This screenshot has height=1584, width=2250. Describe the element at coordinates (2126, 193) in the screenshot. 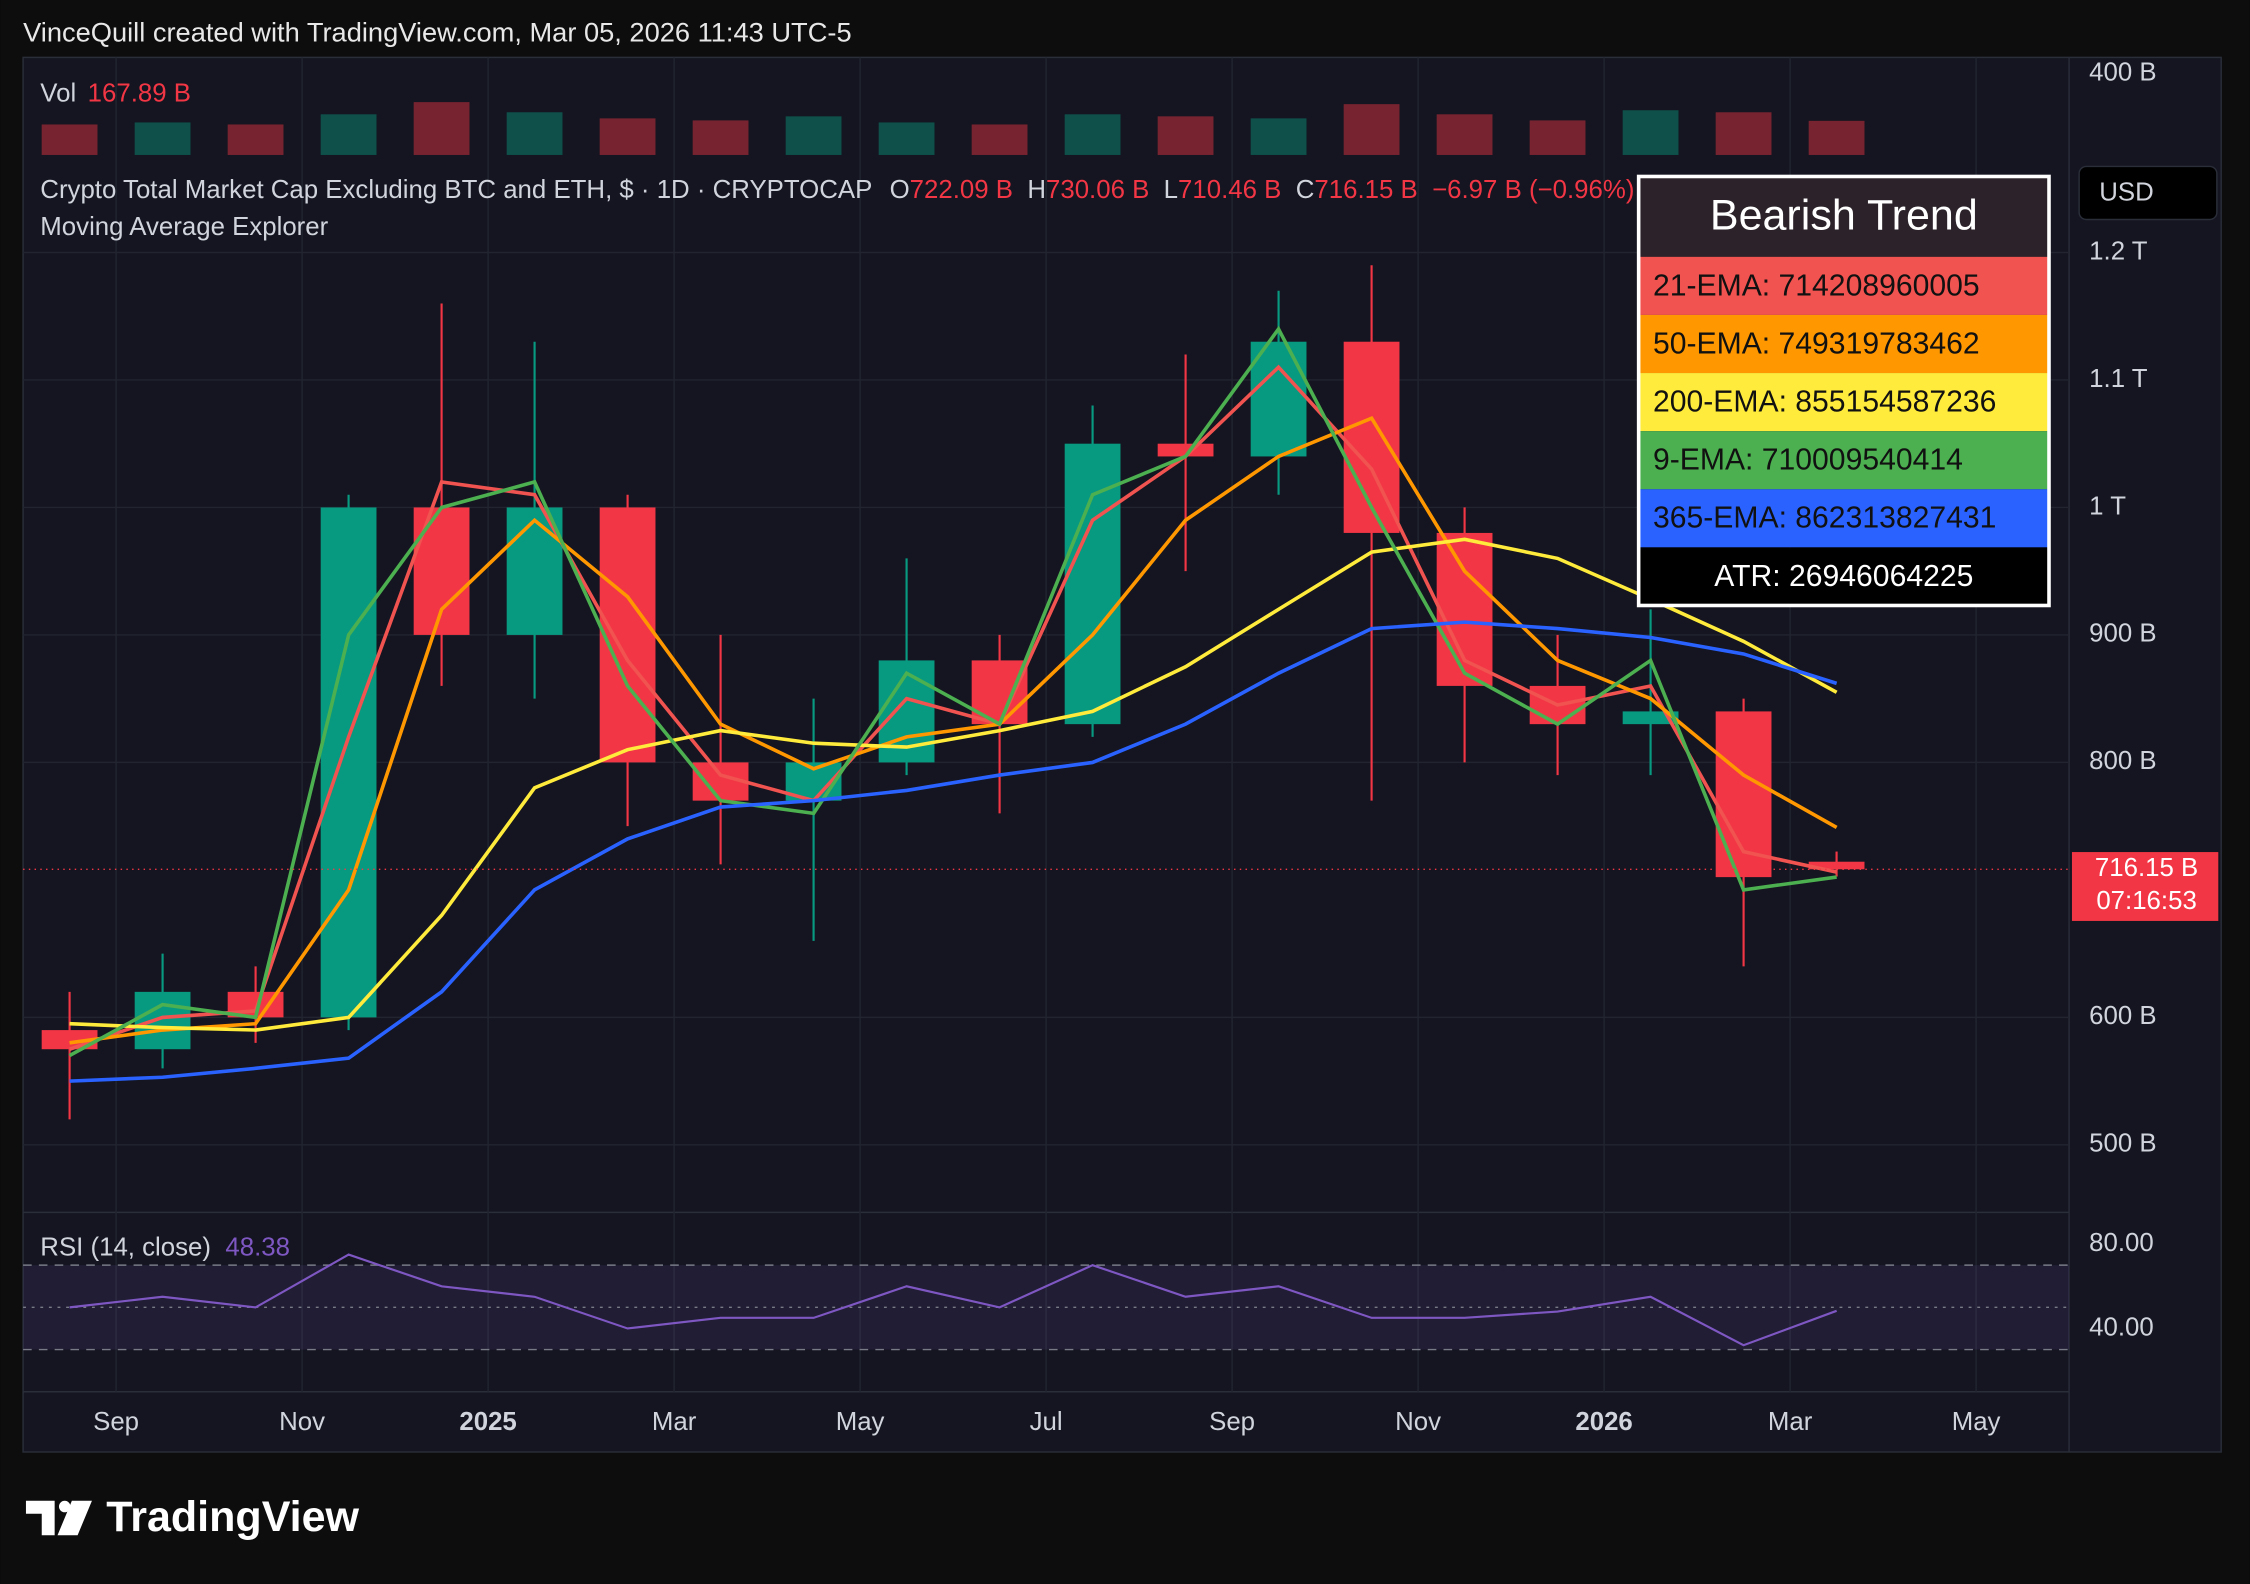

I see `currency-label: USD` at that location.